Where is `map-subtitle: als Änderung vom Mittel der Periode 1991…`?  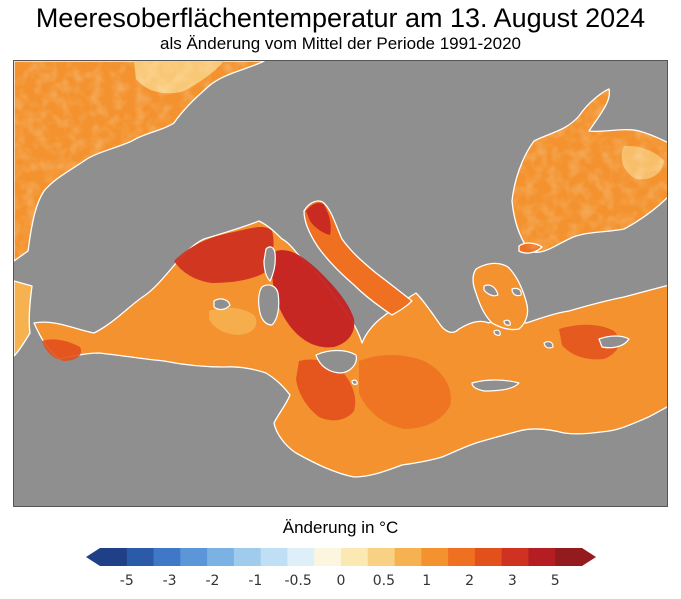 map-subtitle: als Änderung vom Mittel der Periode 1991… is located at coordinates (340, 43).